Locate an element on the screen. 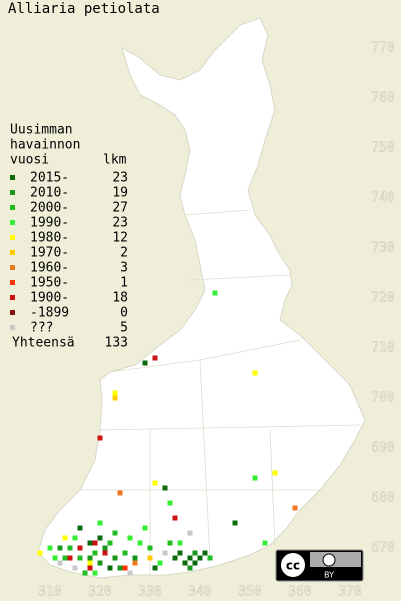 The height and width of the screenshot is (601, 401). legend-count: 3 is located at coordinates (124, 268).